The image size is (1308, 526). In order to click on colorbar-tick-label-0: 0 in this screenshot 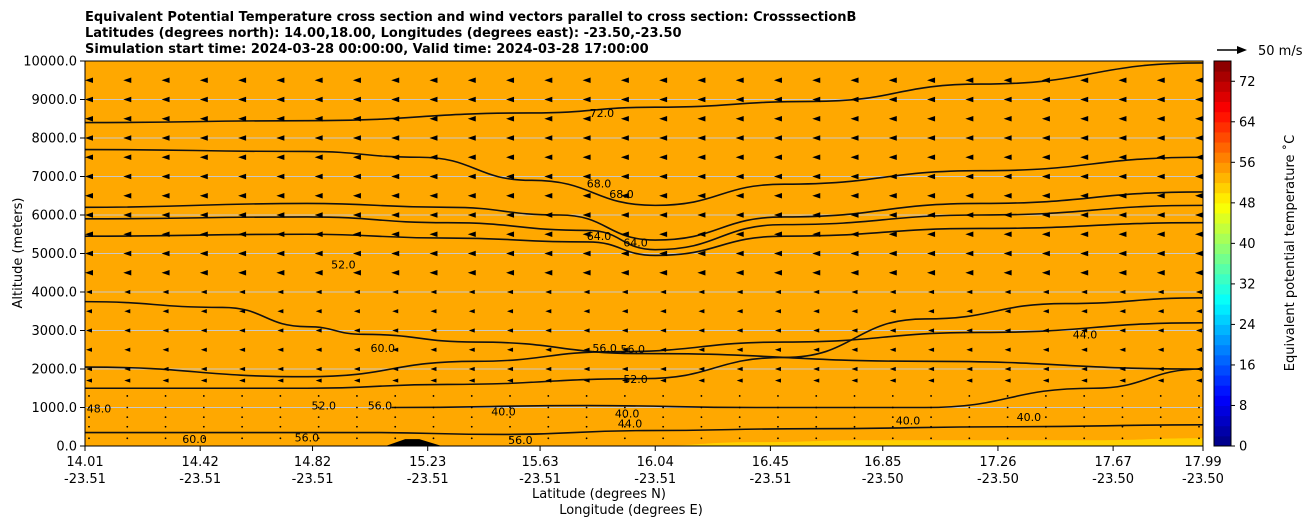, I will do `click(1243, 447)`.